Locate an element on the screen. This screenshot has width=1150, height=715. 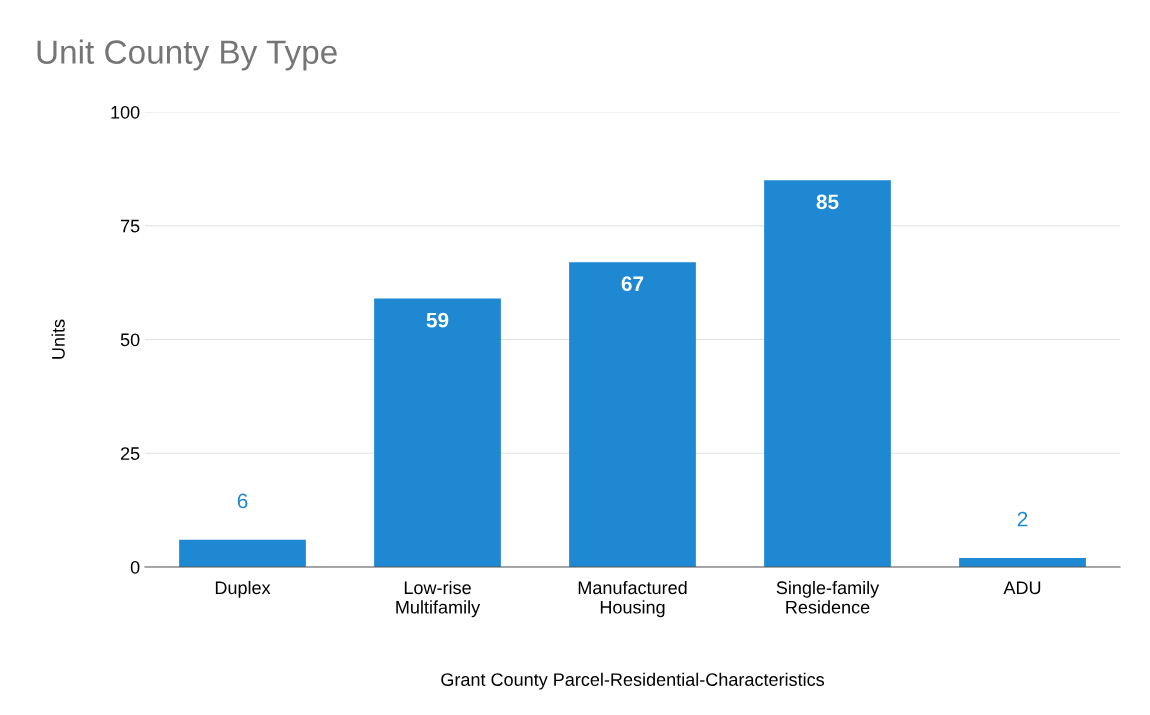
y-axis-title: Units is located at coordinates (58, 339).